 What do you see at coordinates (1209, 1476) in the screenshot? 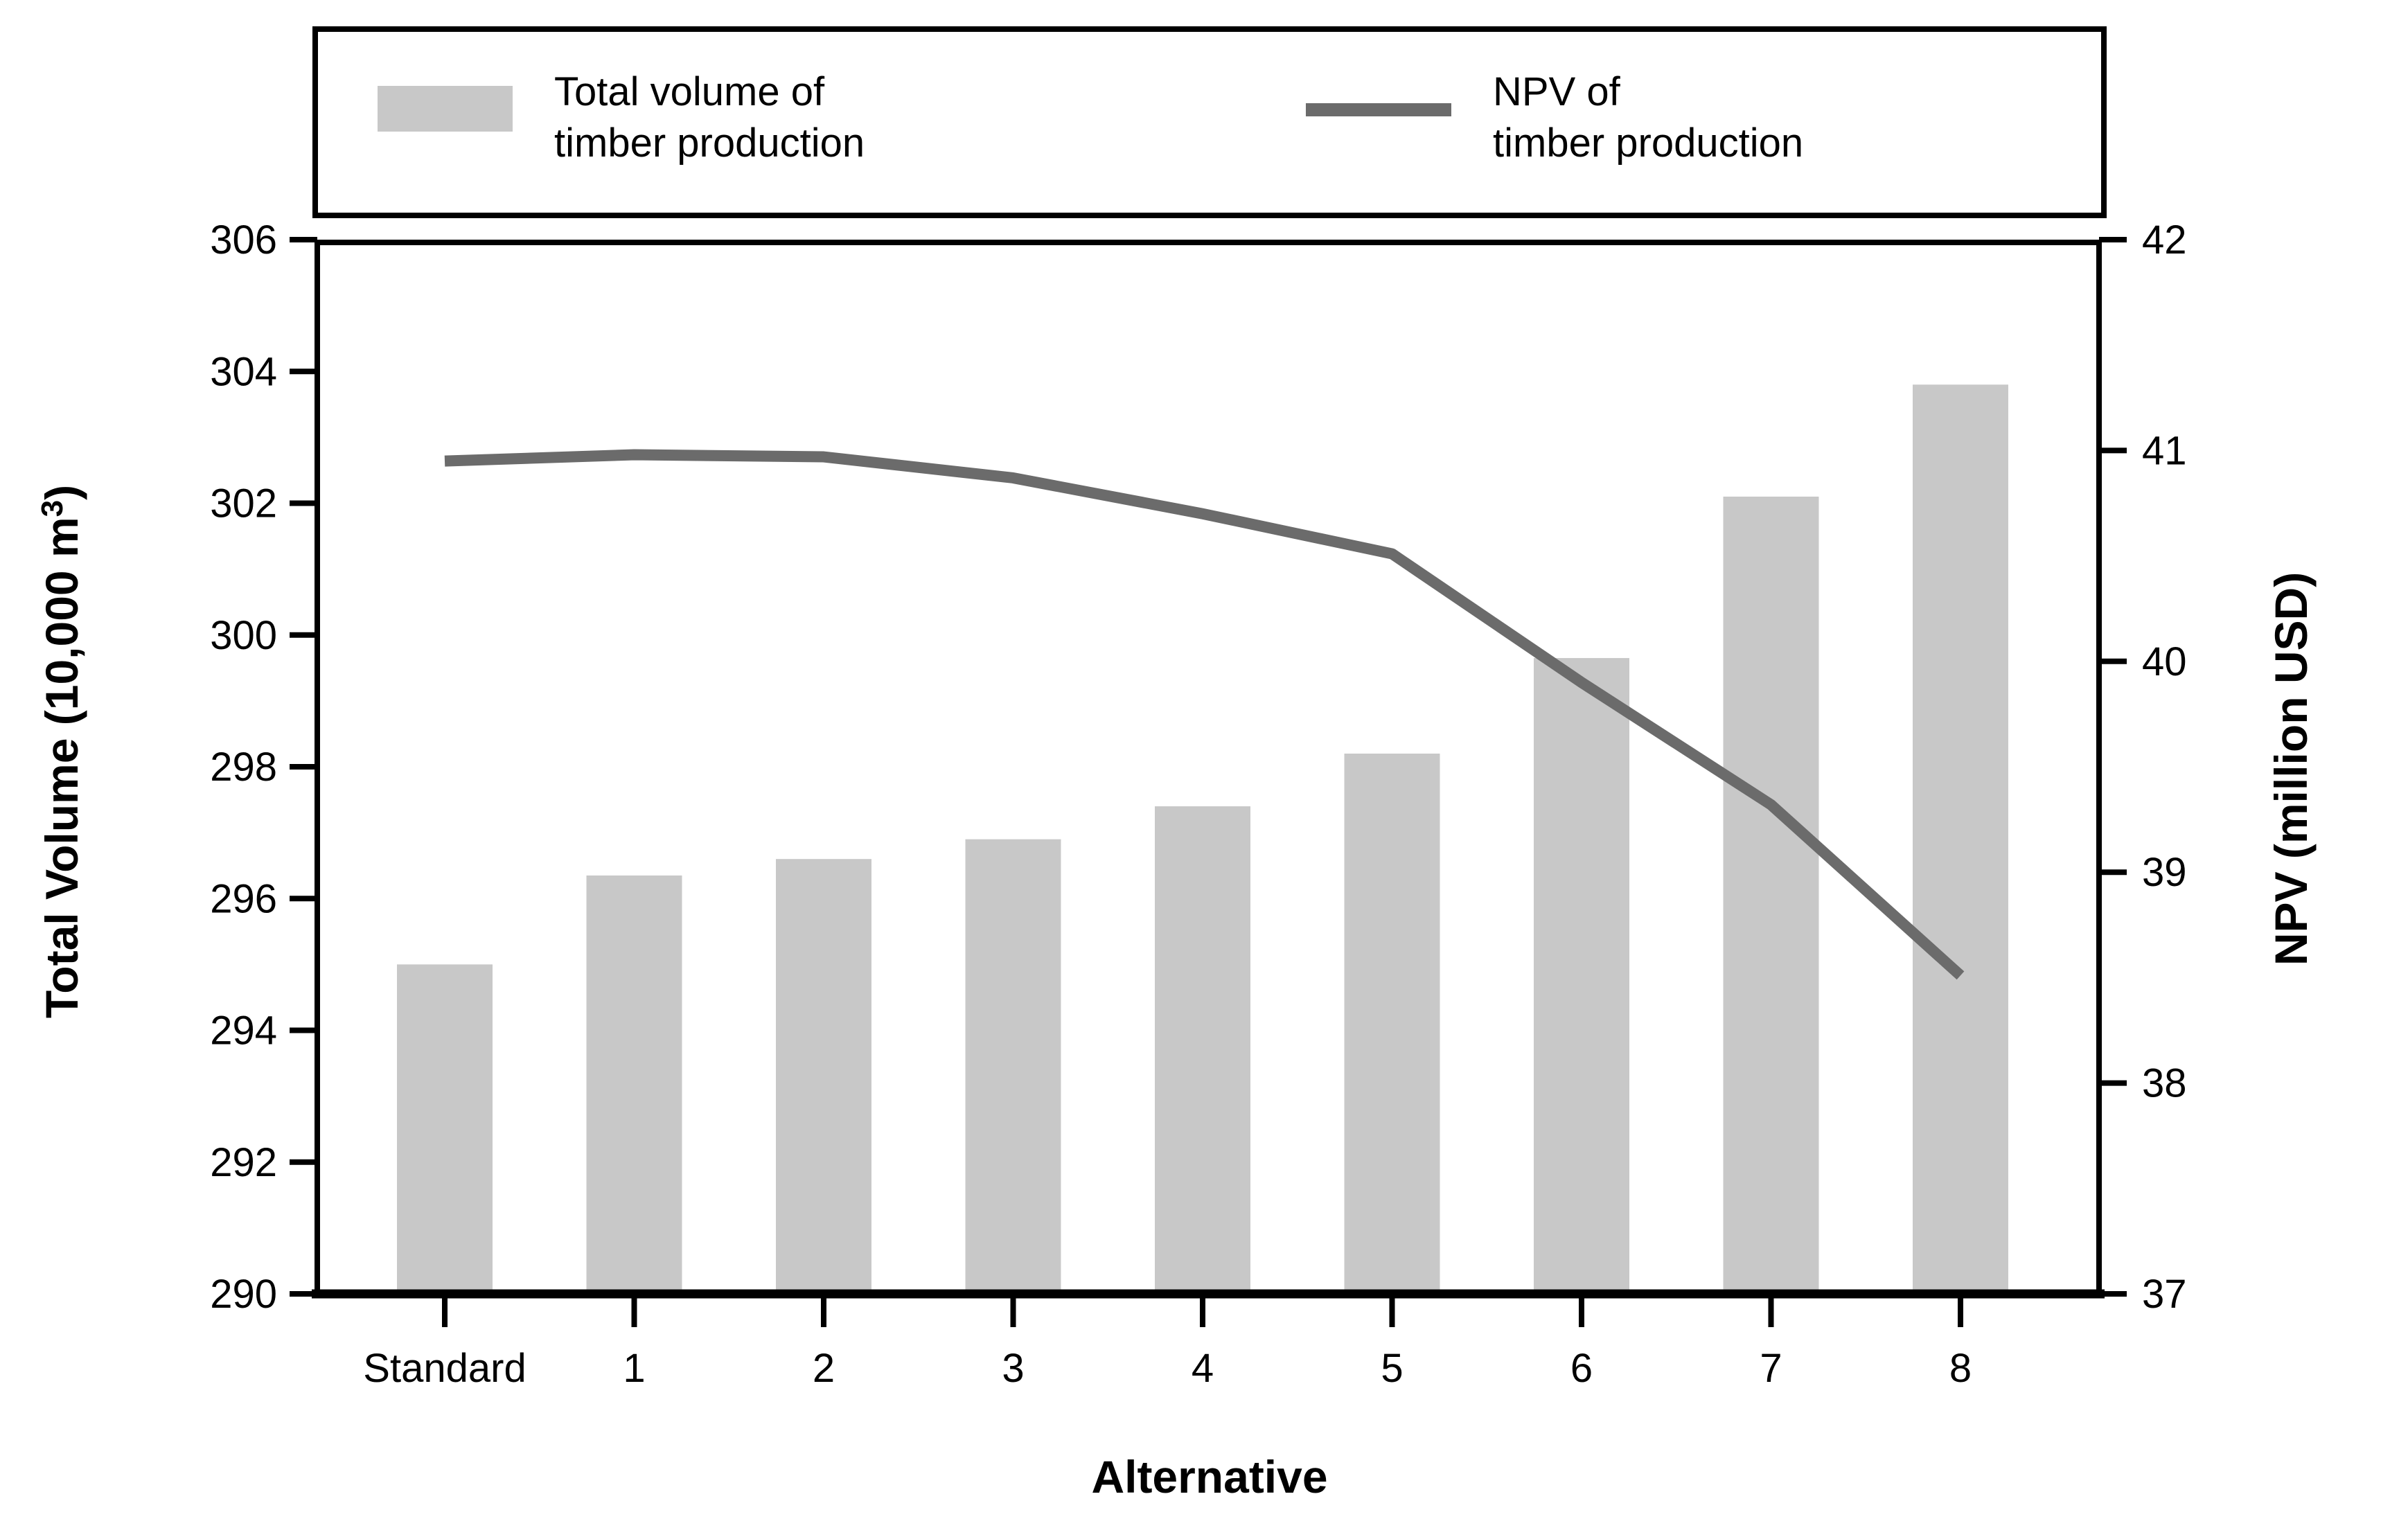
I see `x-axis-title: Alternative` at bounding box center [1209, 1476].